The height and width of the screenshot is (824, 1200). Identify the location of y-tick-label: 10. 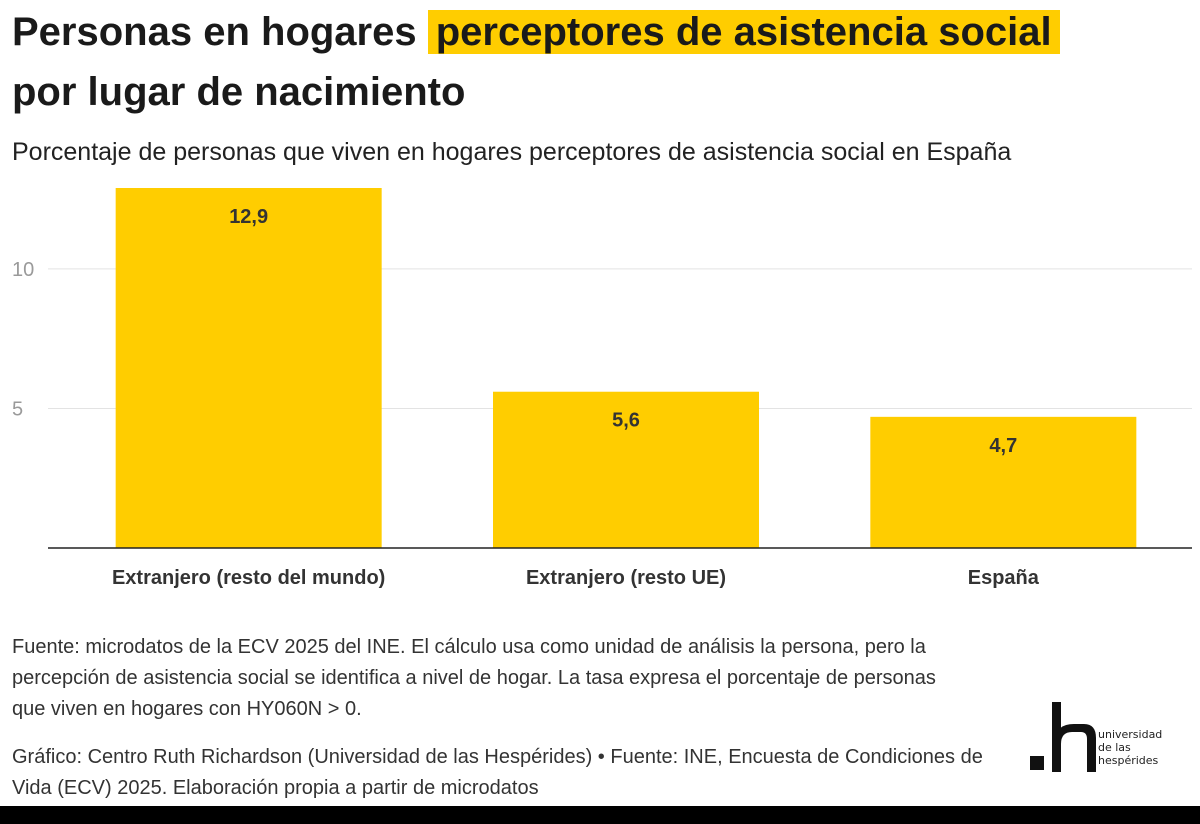
(23, 270).